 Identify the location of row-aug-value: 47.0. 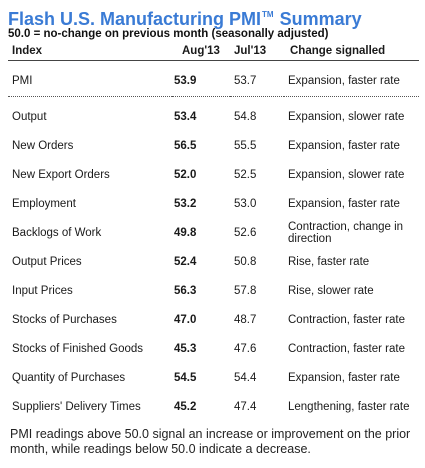
(185, 319).